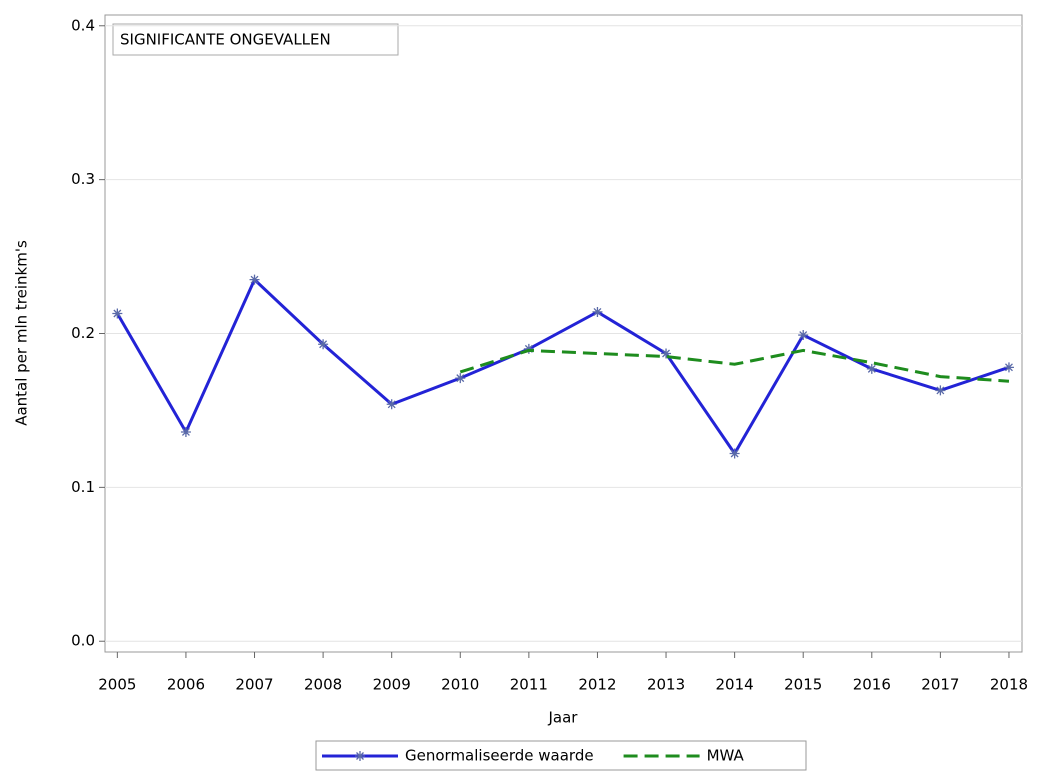 This screenshot has height=771, width=1042. I want to click on x-tick-label: 2017, so click(940, 685).